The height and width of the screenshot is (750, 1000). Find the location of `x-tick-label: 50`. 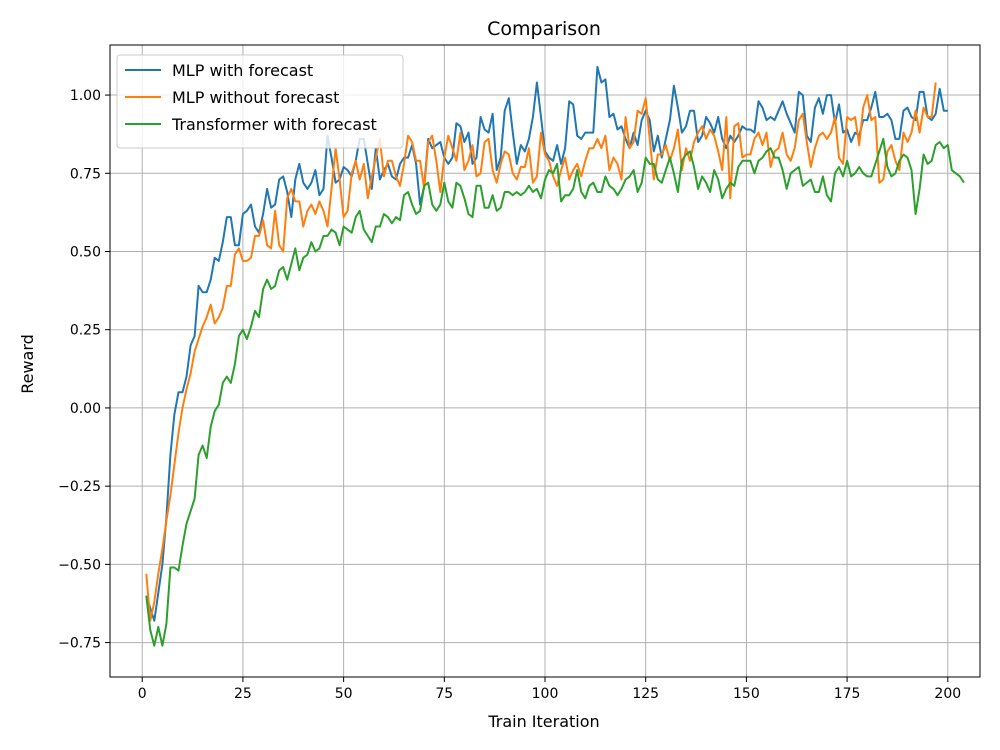

x-tick-label: 50 is located at coordinates (344, 694).